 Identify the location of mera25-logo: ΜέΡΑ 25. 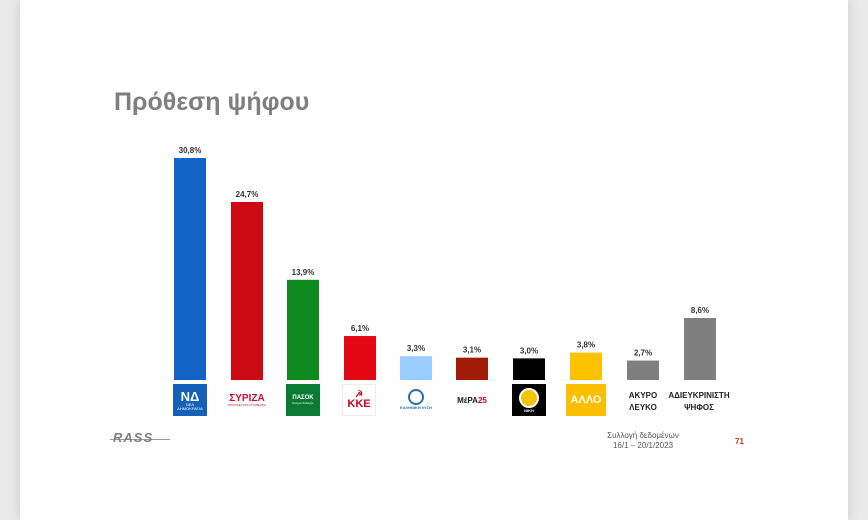
(472, 400).